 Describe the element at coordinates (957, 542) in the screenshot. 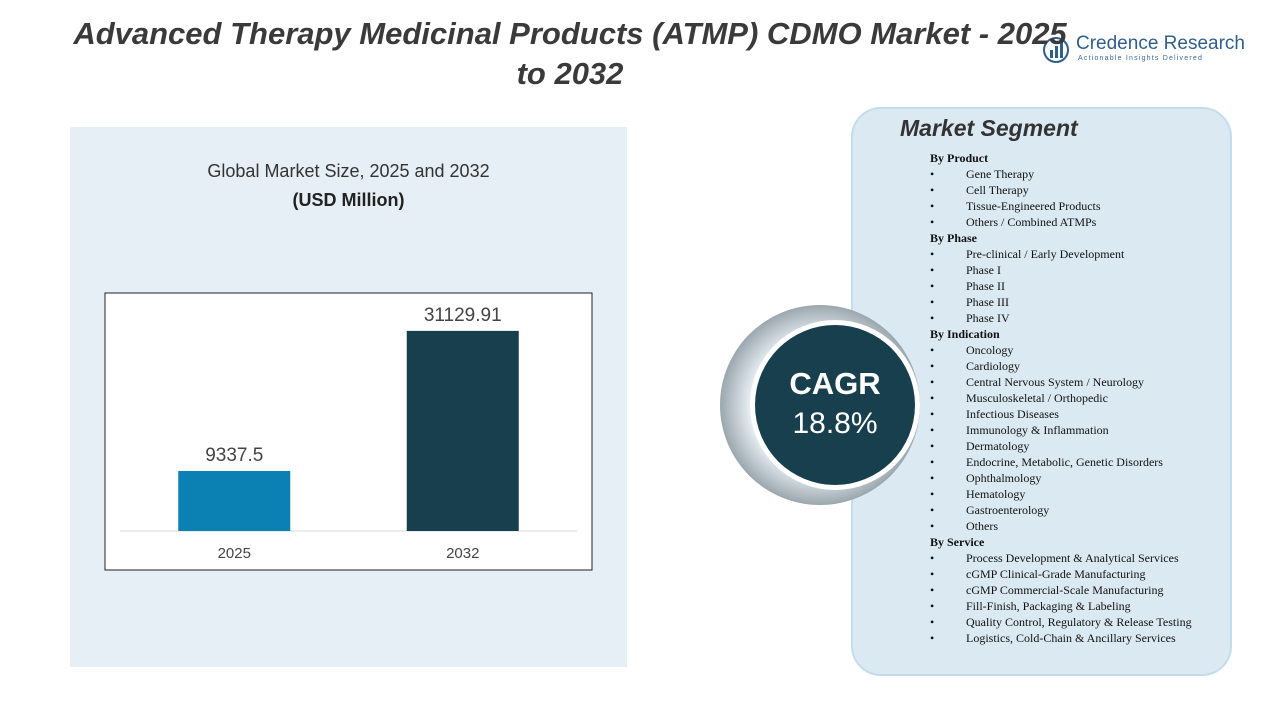

I see `segment-heading: By Service` at that location.